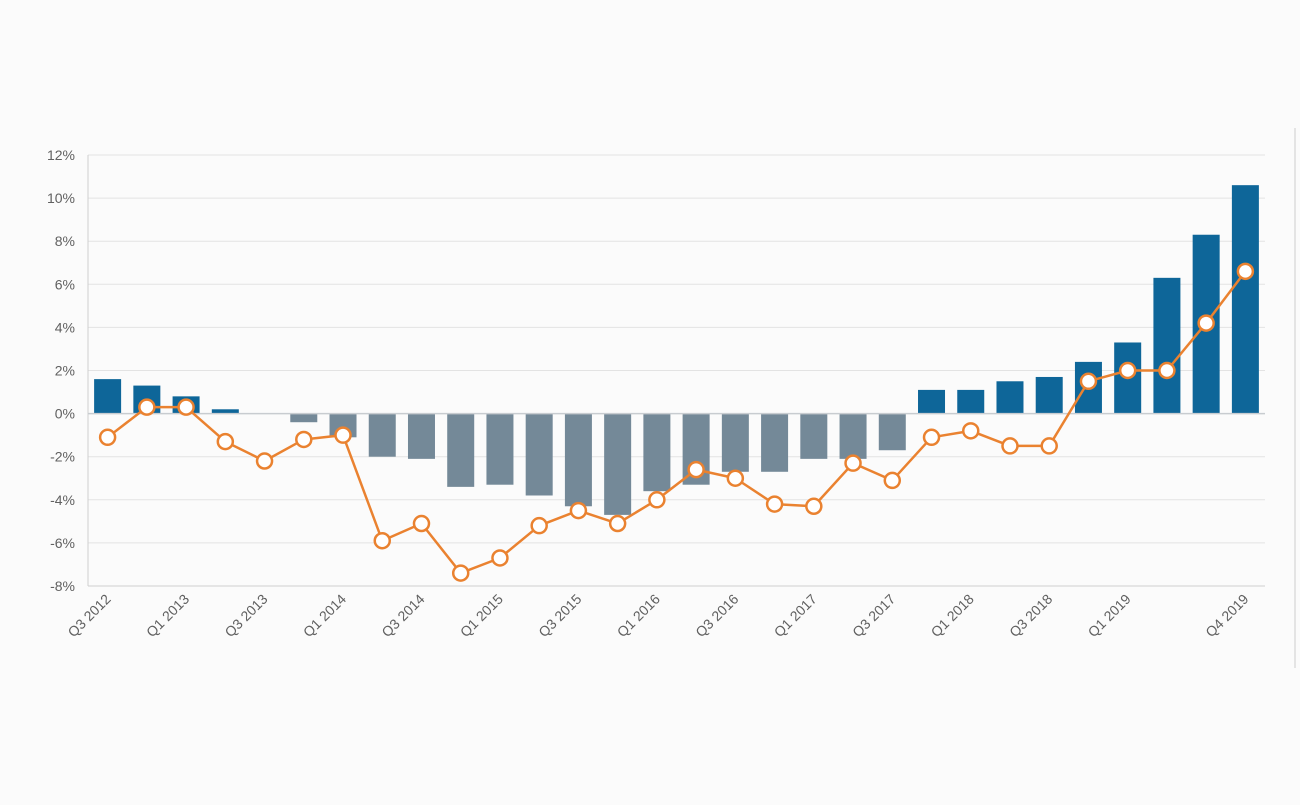 Image resolution: width=1300 pixels, height=805 pixels. What do you see at coordinates (559, 615) in the screenshot?
I see `x-tick-label: Q3 2015` at bounding box center [559, 615].